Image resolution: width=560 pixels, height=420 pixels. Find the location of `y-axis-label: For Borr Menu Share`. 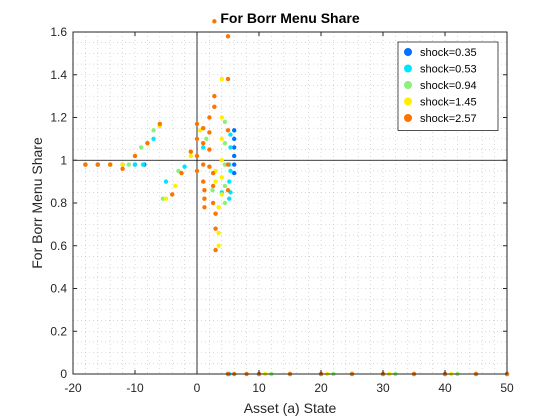

y-axis-label: For Borr Menu Share is located at coordinates (37, 203).